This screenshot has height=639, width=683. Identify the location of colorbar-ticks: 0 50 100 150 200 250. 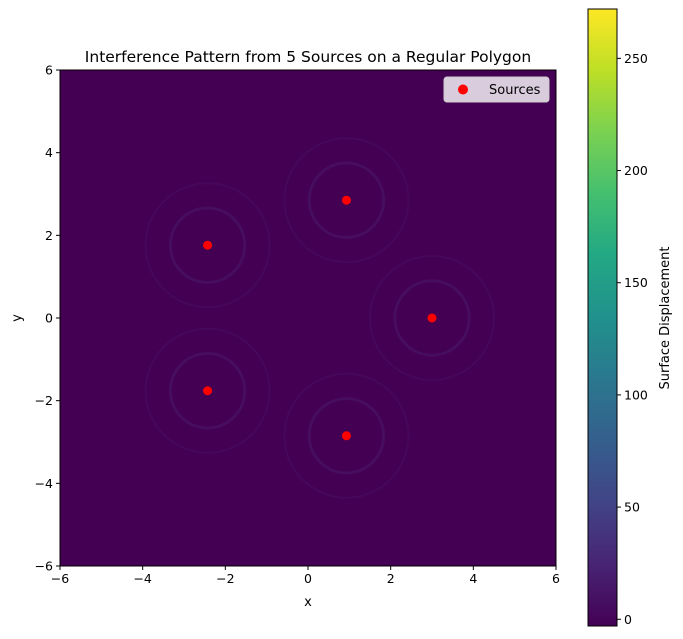
(632, 339).